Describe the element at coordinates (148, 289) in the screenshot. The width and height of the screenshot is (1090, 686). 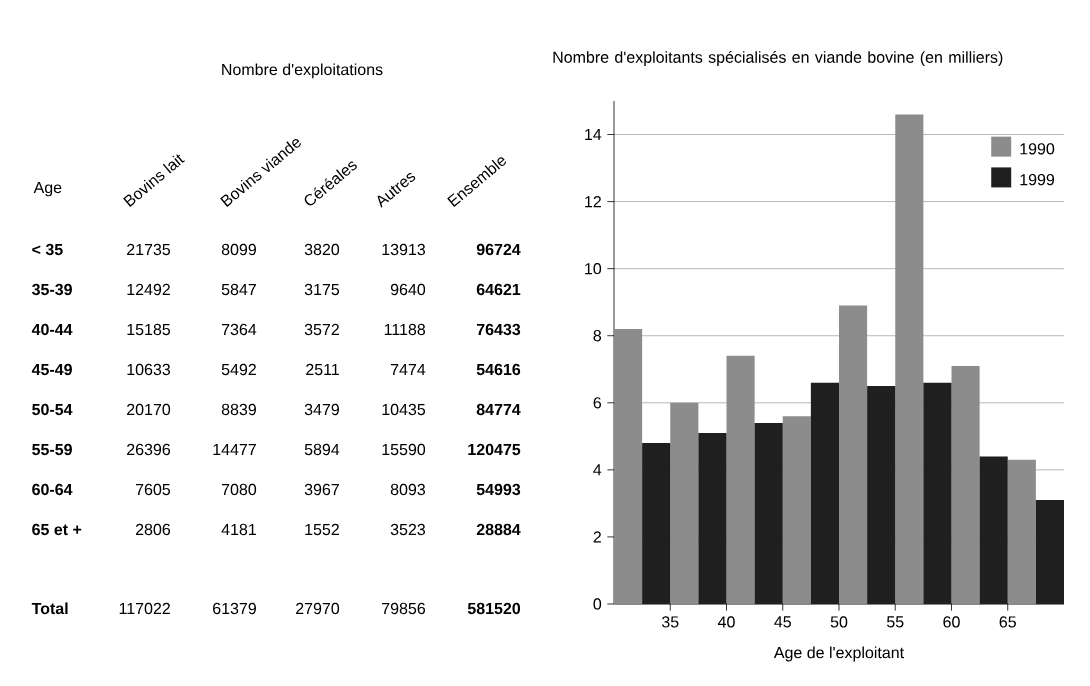
I see `data-label: 12492` at that location.